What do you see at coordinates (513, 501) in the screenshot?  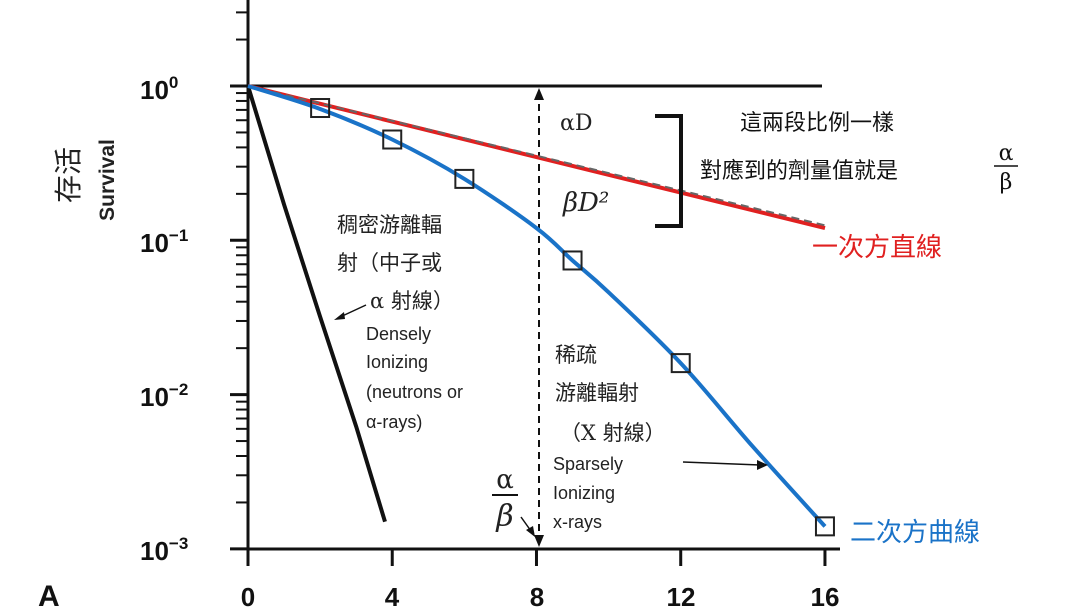 I see `alpha-beta-fraction: α β` at bounding box center [513, 501].